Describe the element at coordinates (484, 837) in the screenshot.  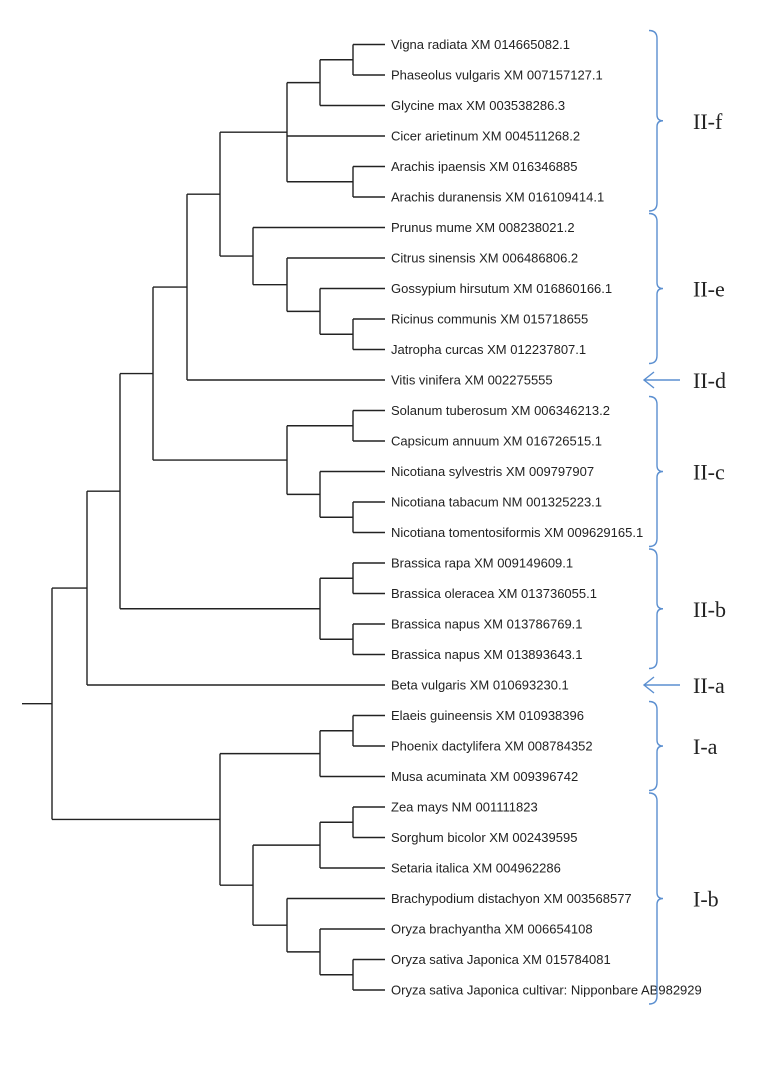
I see `taxon-label: Sorghum bicolor XM 002439595` at that location.